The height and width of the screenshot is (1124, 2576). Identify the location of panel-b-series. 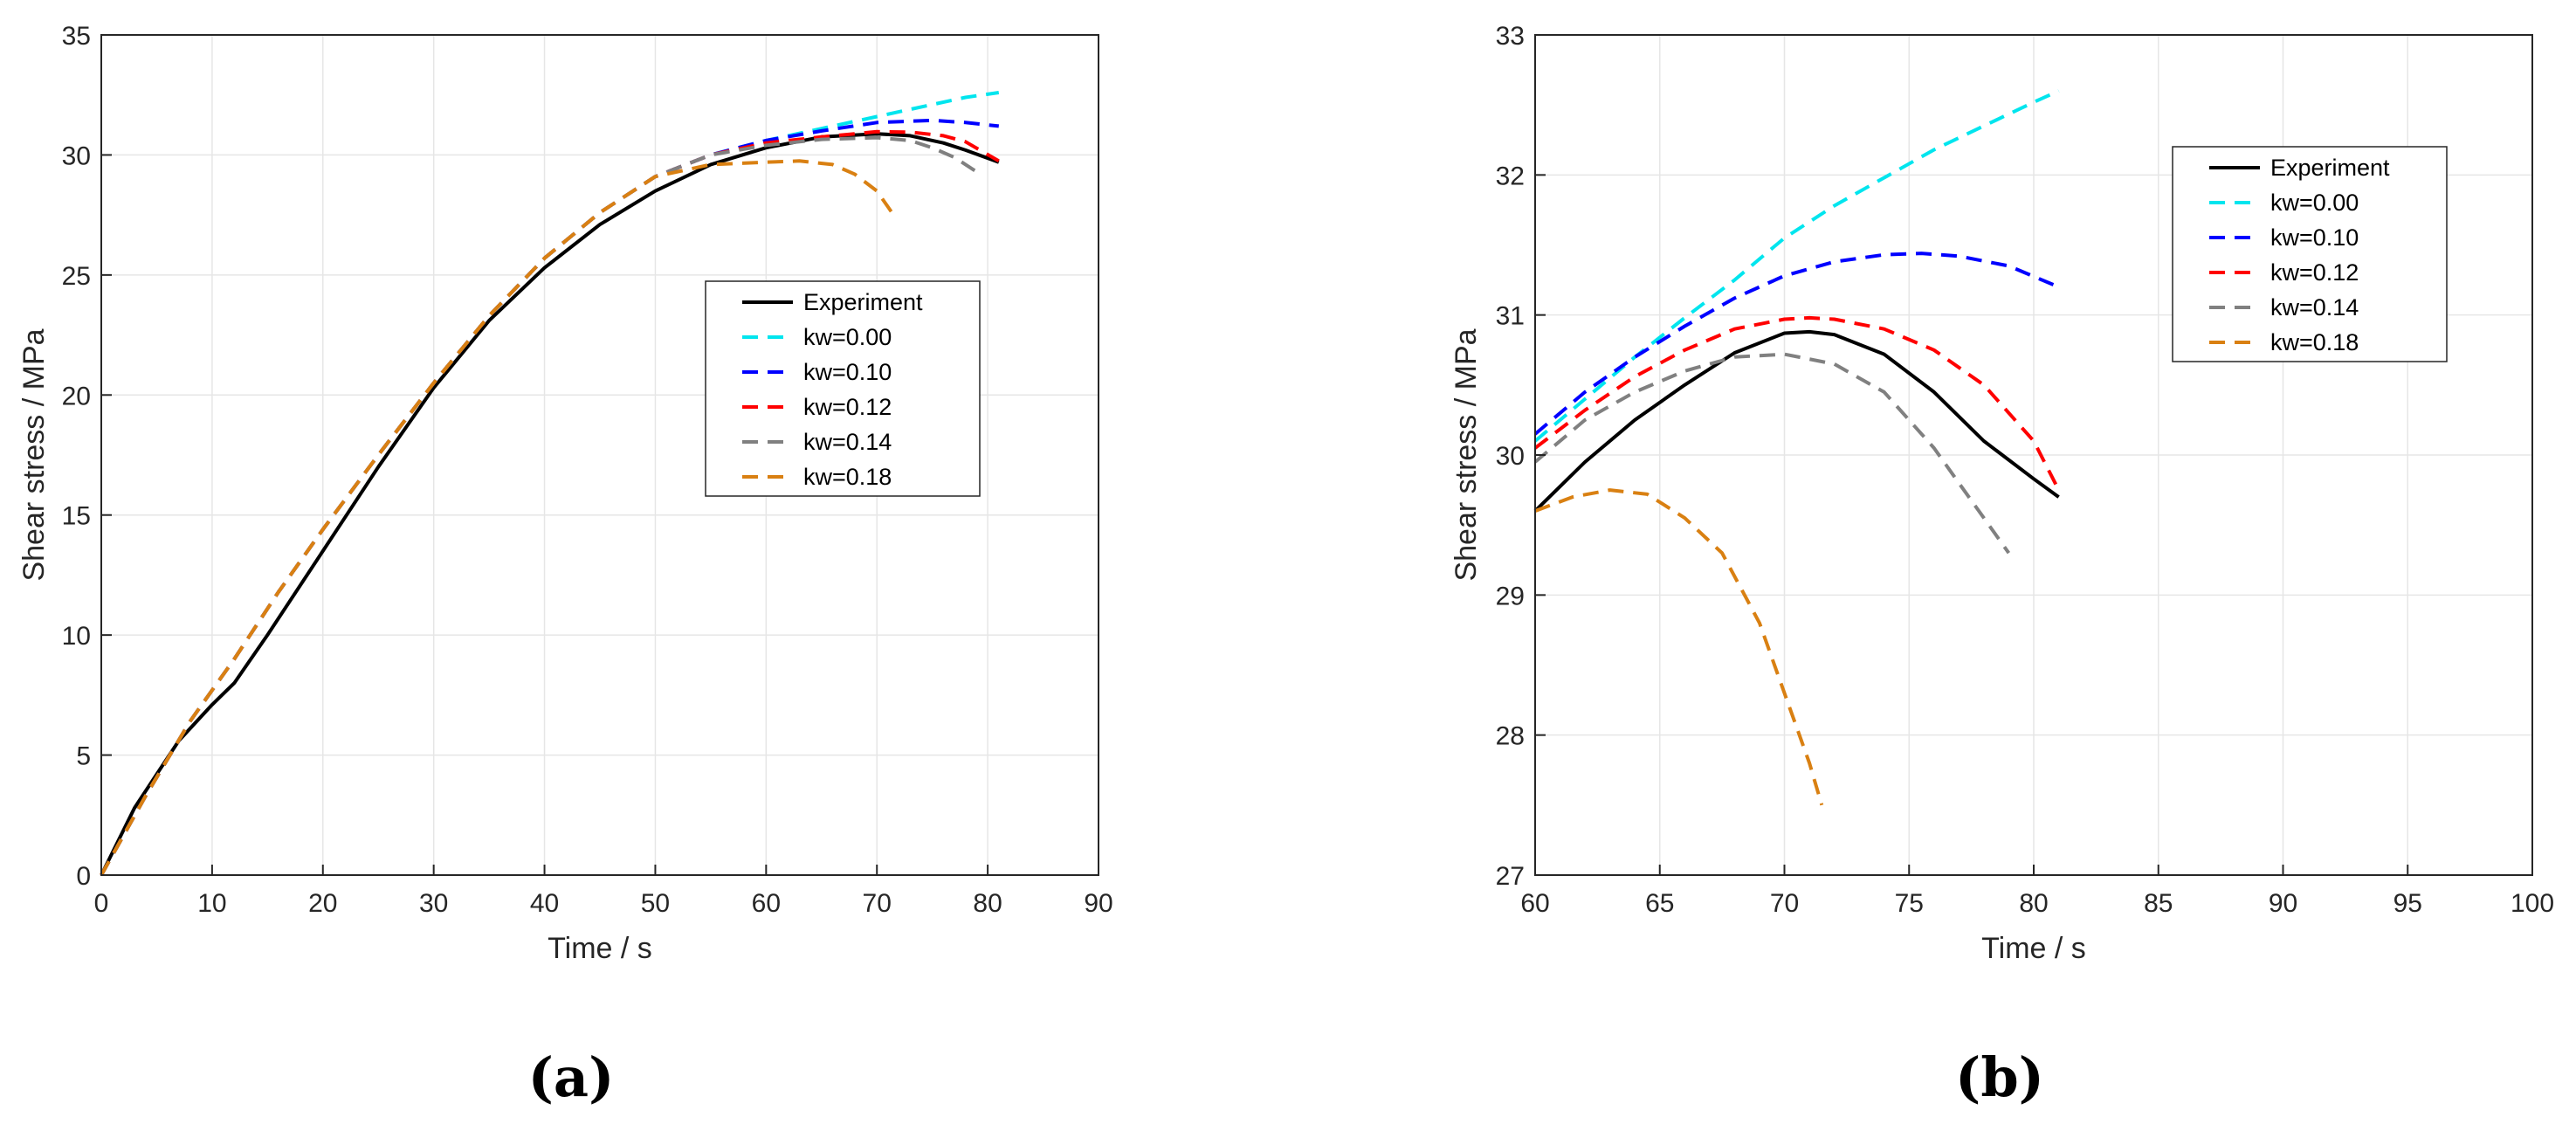
(1797, 447).